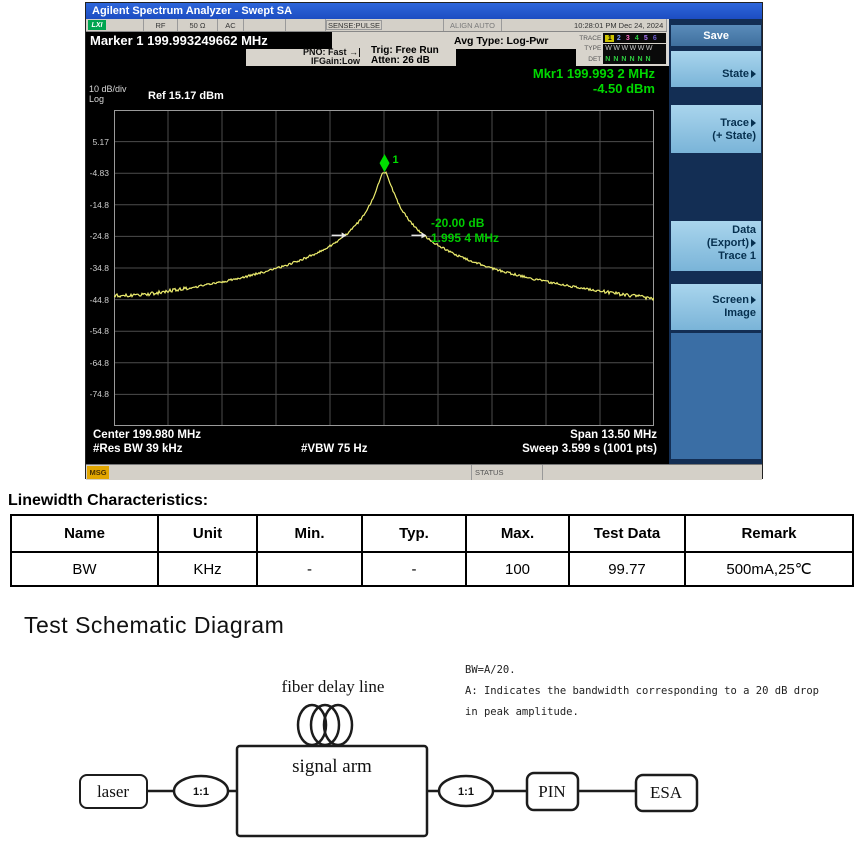  I want to click on pno-arrow-icon: →, so click(354, 52).